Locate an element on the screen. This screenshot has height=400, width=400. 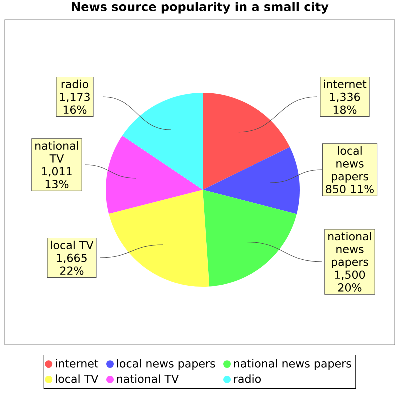
legend-label: local TV is located at coordinates (77, 379).